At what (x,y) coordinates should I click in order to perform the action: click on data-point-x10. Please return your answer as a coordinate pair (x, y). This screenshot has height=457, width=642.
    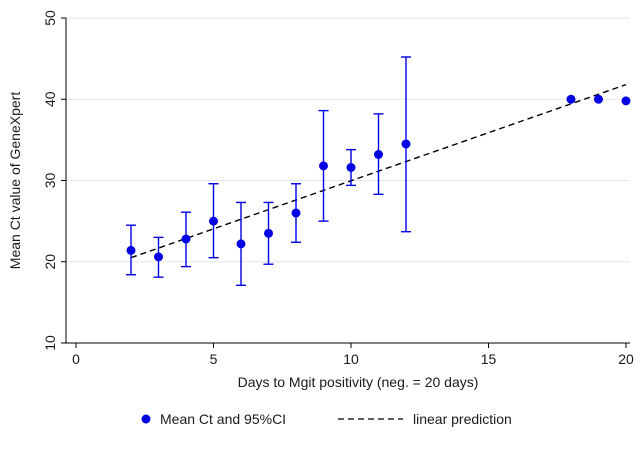
    Looking at the image, I should click on (351, 167).